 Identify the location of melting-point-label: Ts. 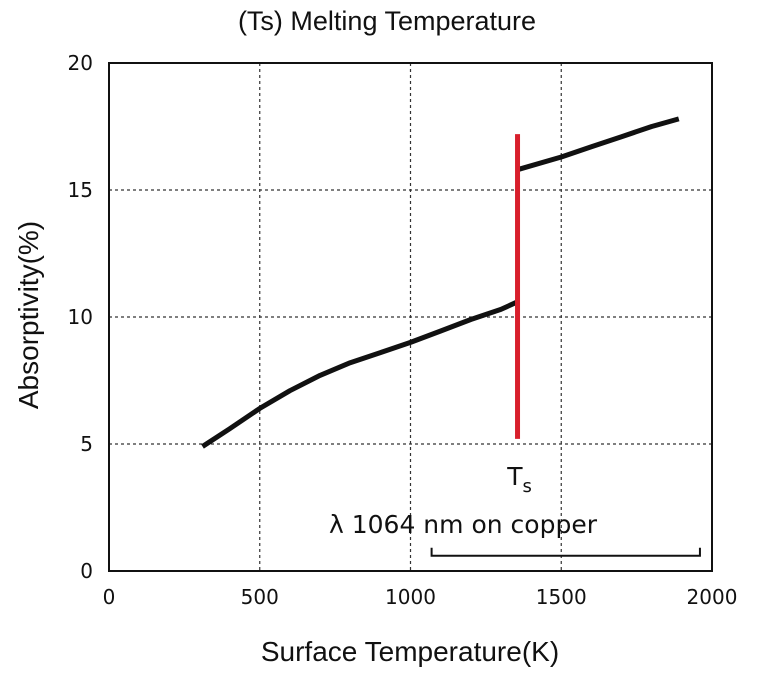
(519, 479).